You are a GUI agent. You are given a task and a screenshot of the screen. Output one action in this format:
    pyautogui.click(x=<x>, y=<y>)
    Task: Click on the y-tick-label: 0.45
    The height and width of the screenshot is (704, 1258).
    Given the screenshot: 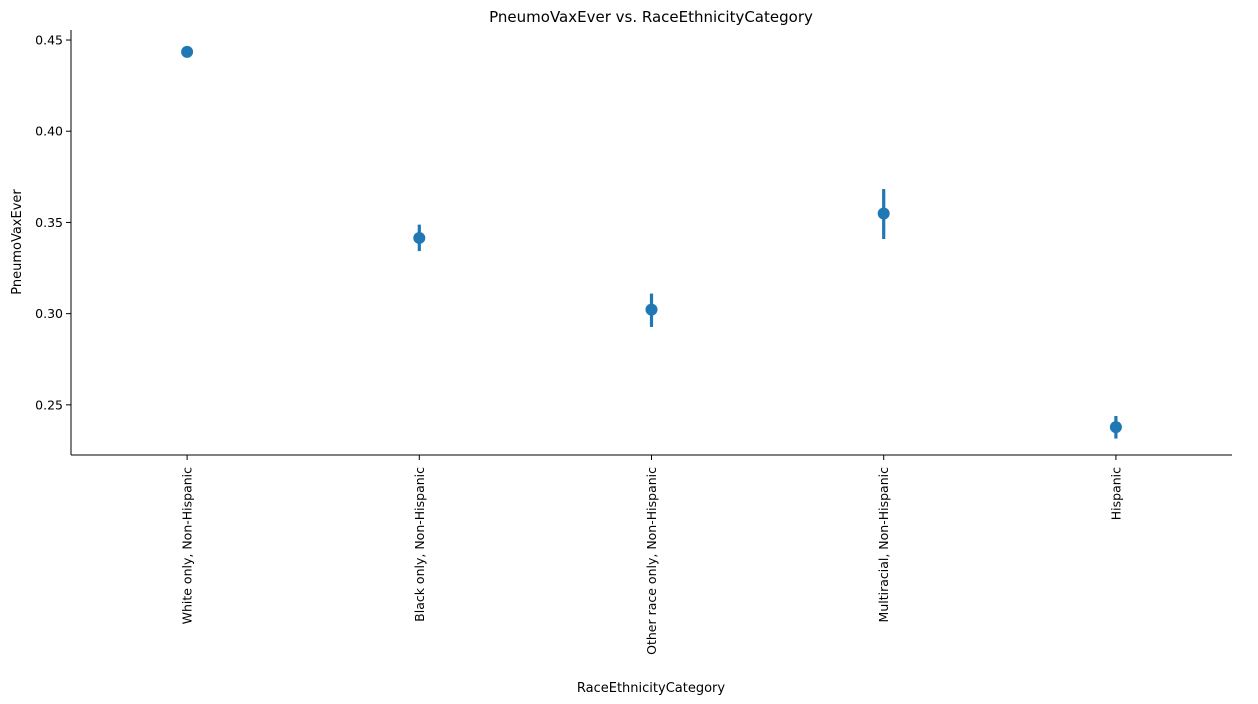 What is the action you would take?
    pyautogui.click(x=49, y=40)
    